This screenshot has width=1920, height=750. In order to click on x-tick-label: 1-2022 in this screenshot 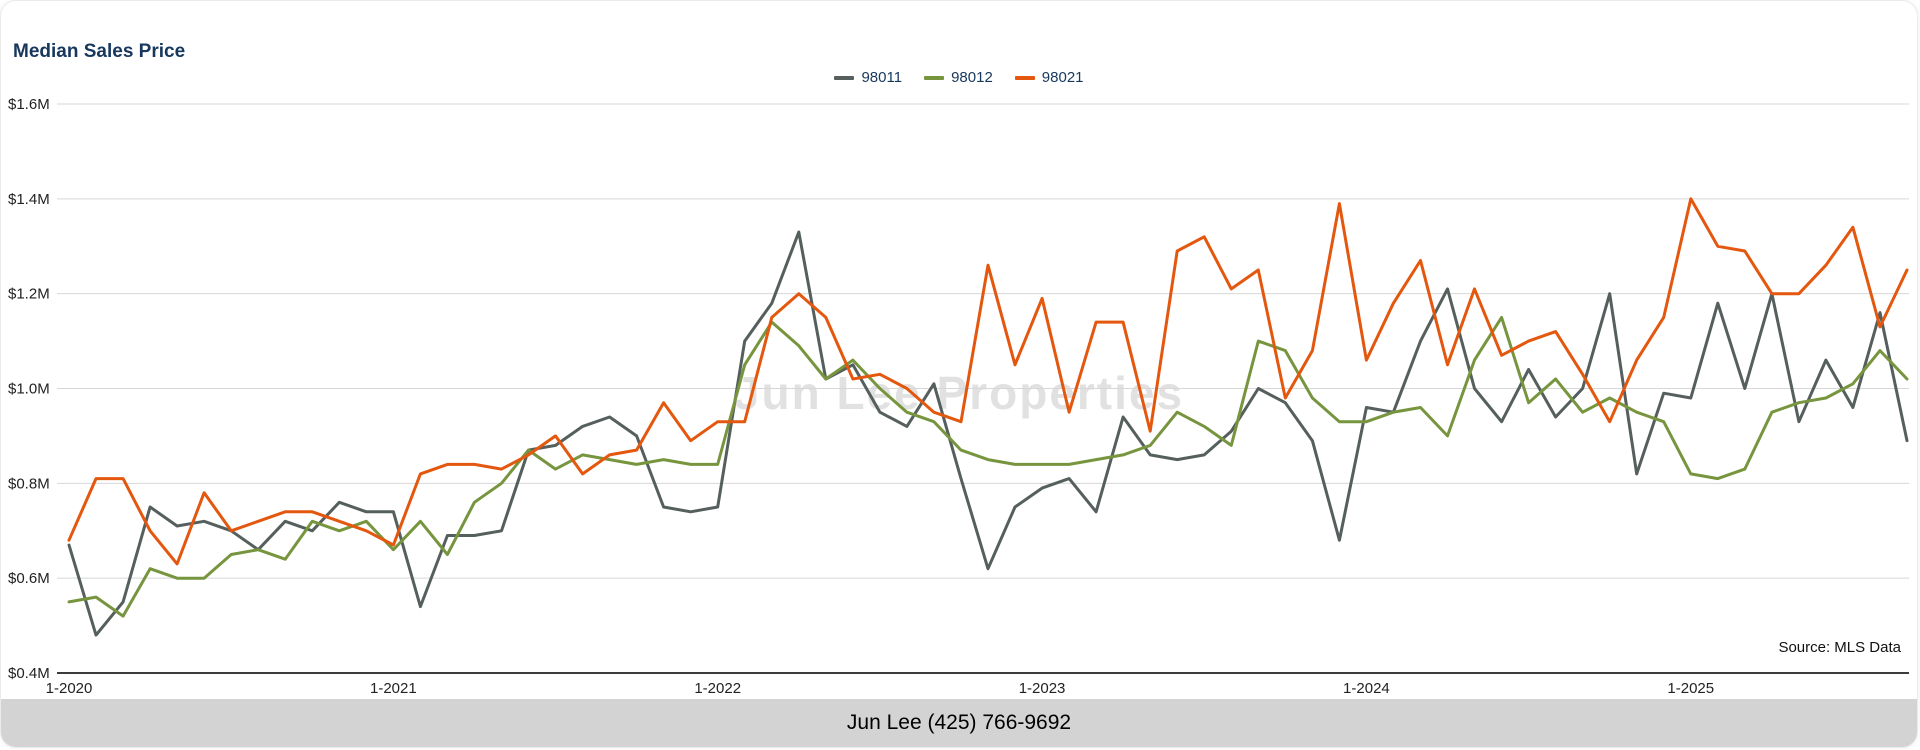, I will do `click(717, 688)`.